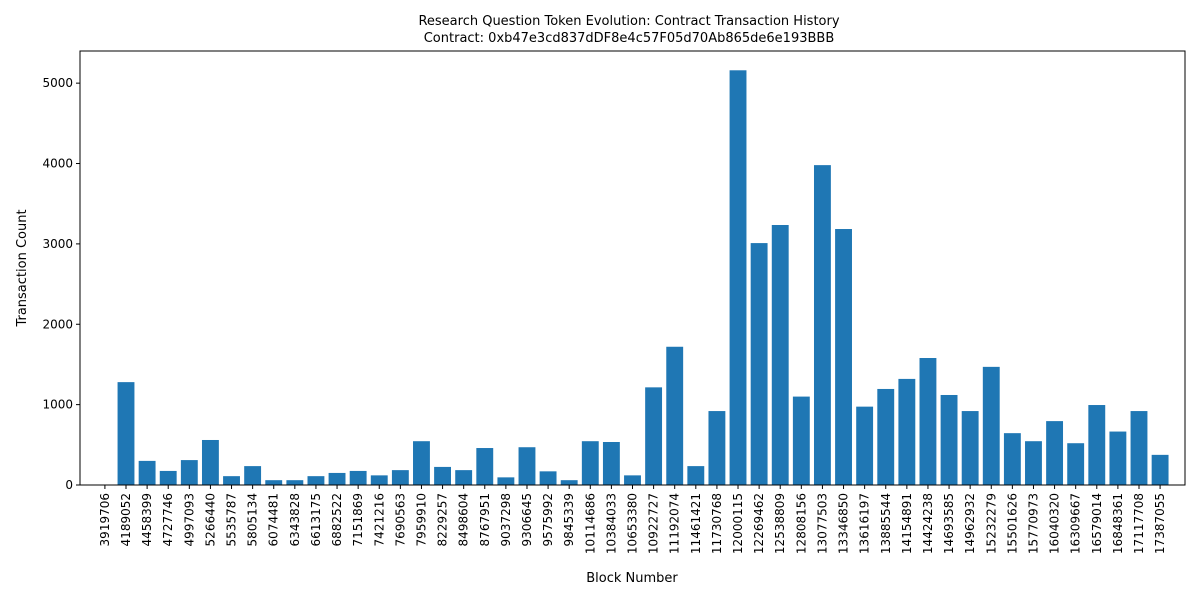 The width and height of the screenshot is (1200, 600). I want to click on y-axis-ticks: 0 1000 2000 3000 4000 5000, so click(61, 284).